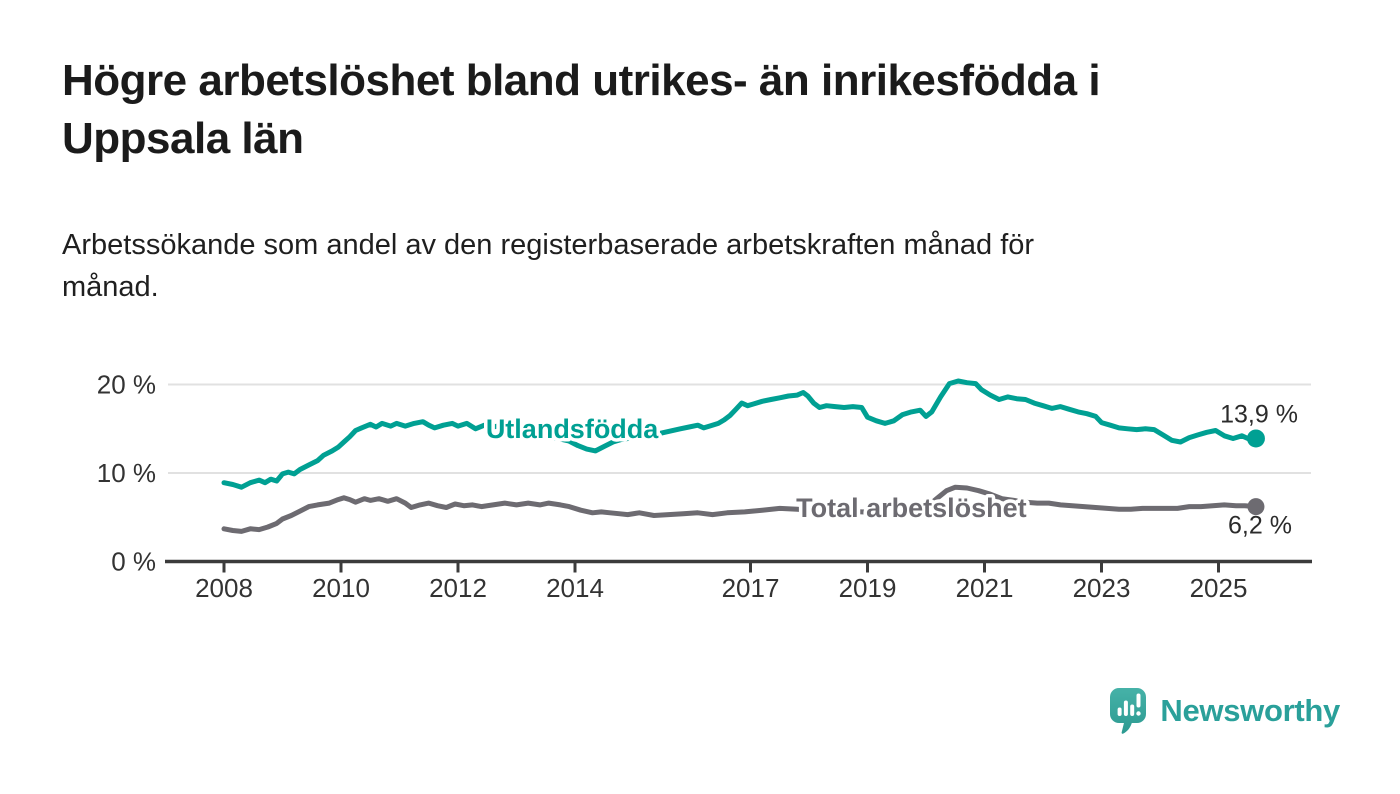  What do you see at coordinates (126, 385) in the screenshot?
I see `y-axis-tick-label: 20 %` at bounding box center [126, 385].